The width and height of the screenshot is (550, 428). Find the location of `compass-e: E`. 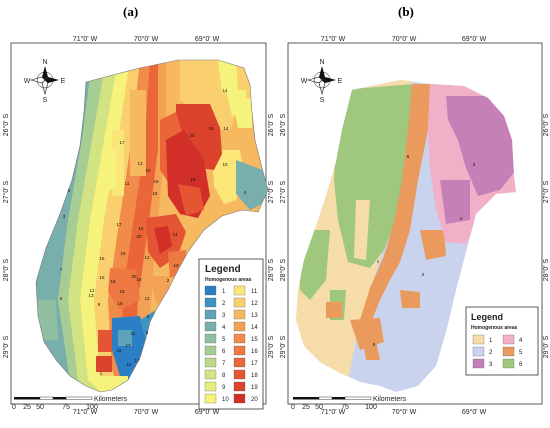

compass-e: E is located at coordinates (63, 81).